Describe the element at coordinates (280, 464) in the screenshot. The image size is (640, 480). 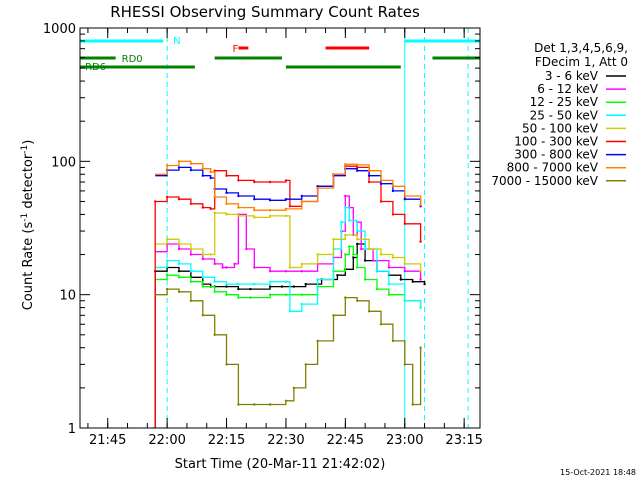
I see `x-axis-label: Start Time (20-Mar-11 21:42:02)` at that location.